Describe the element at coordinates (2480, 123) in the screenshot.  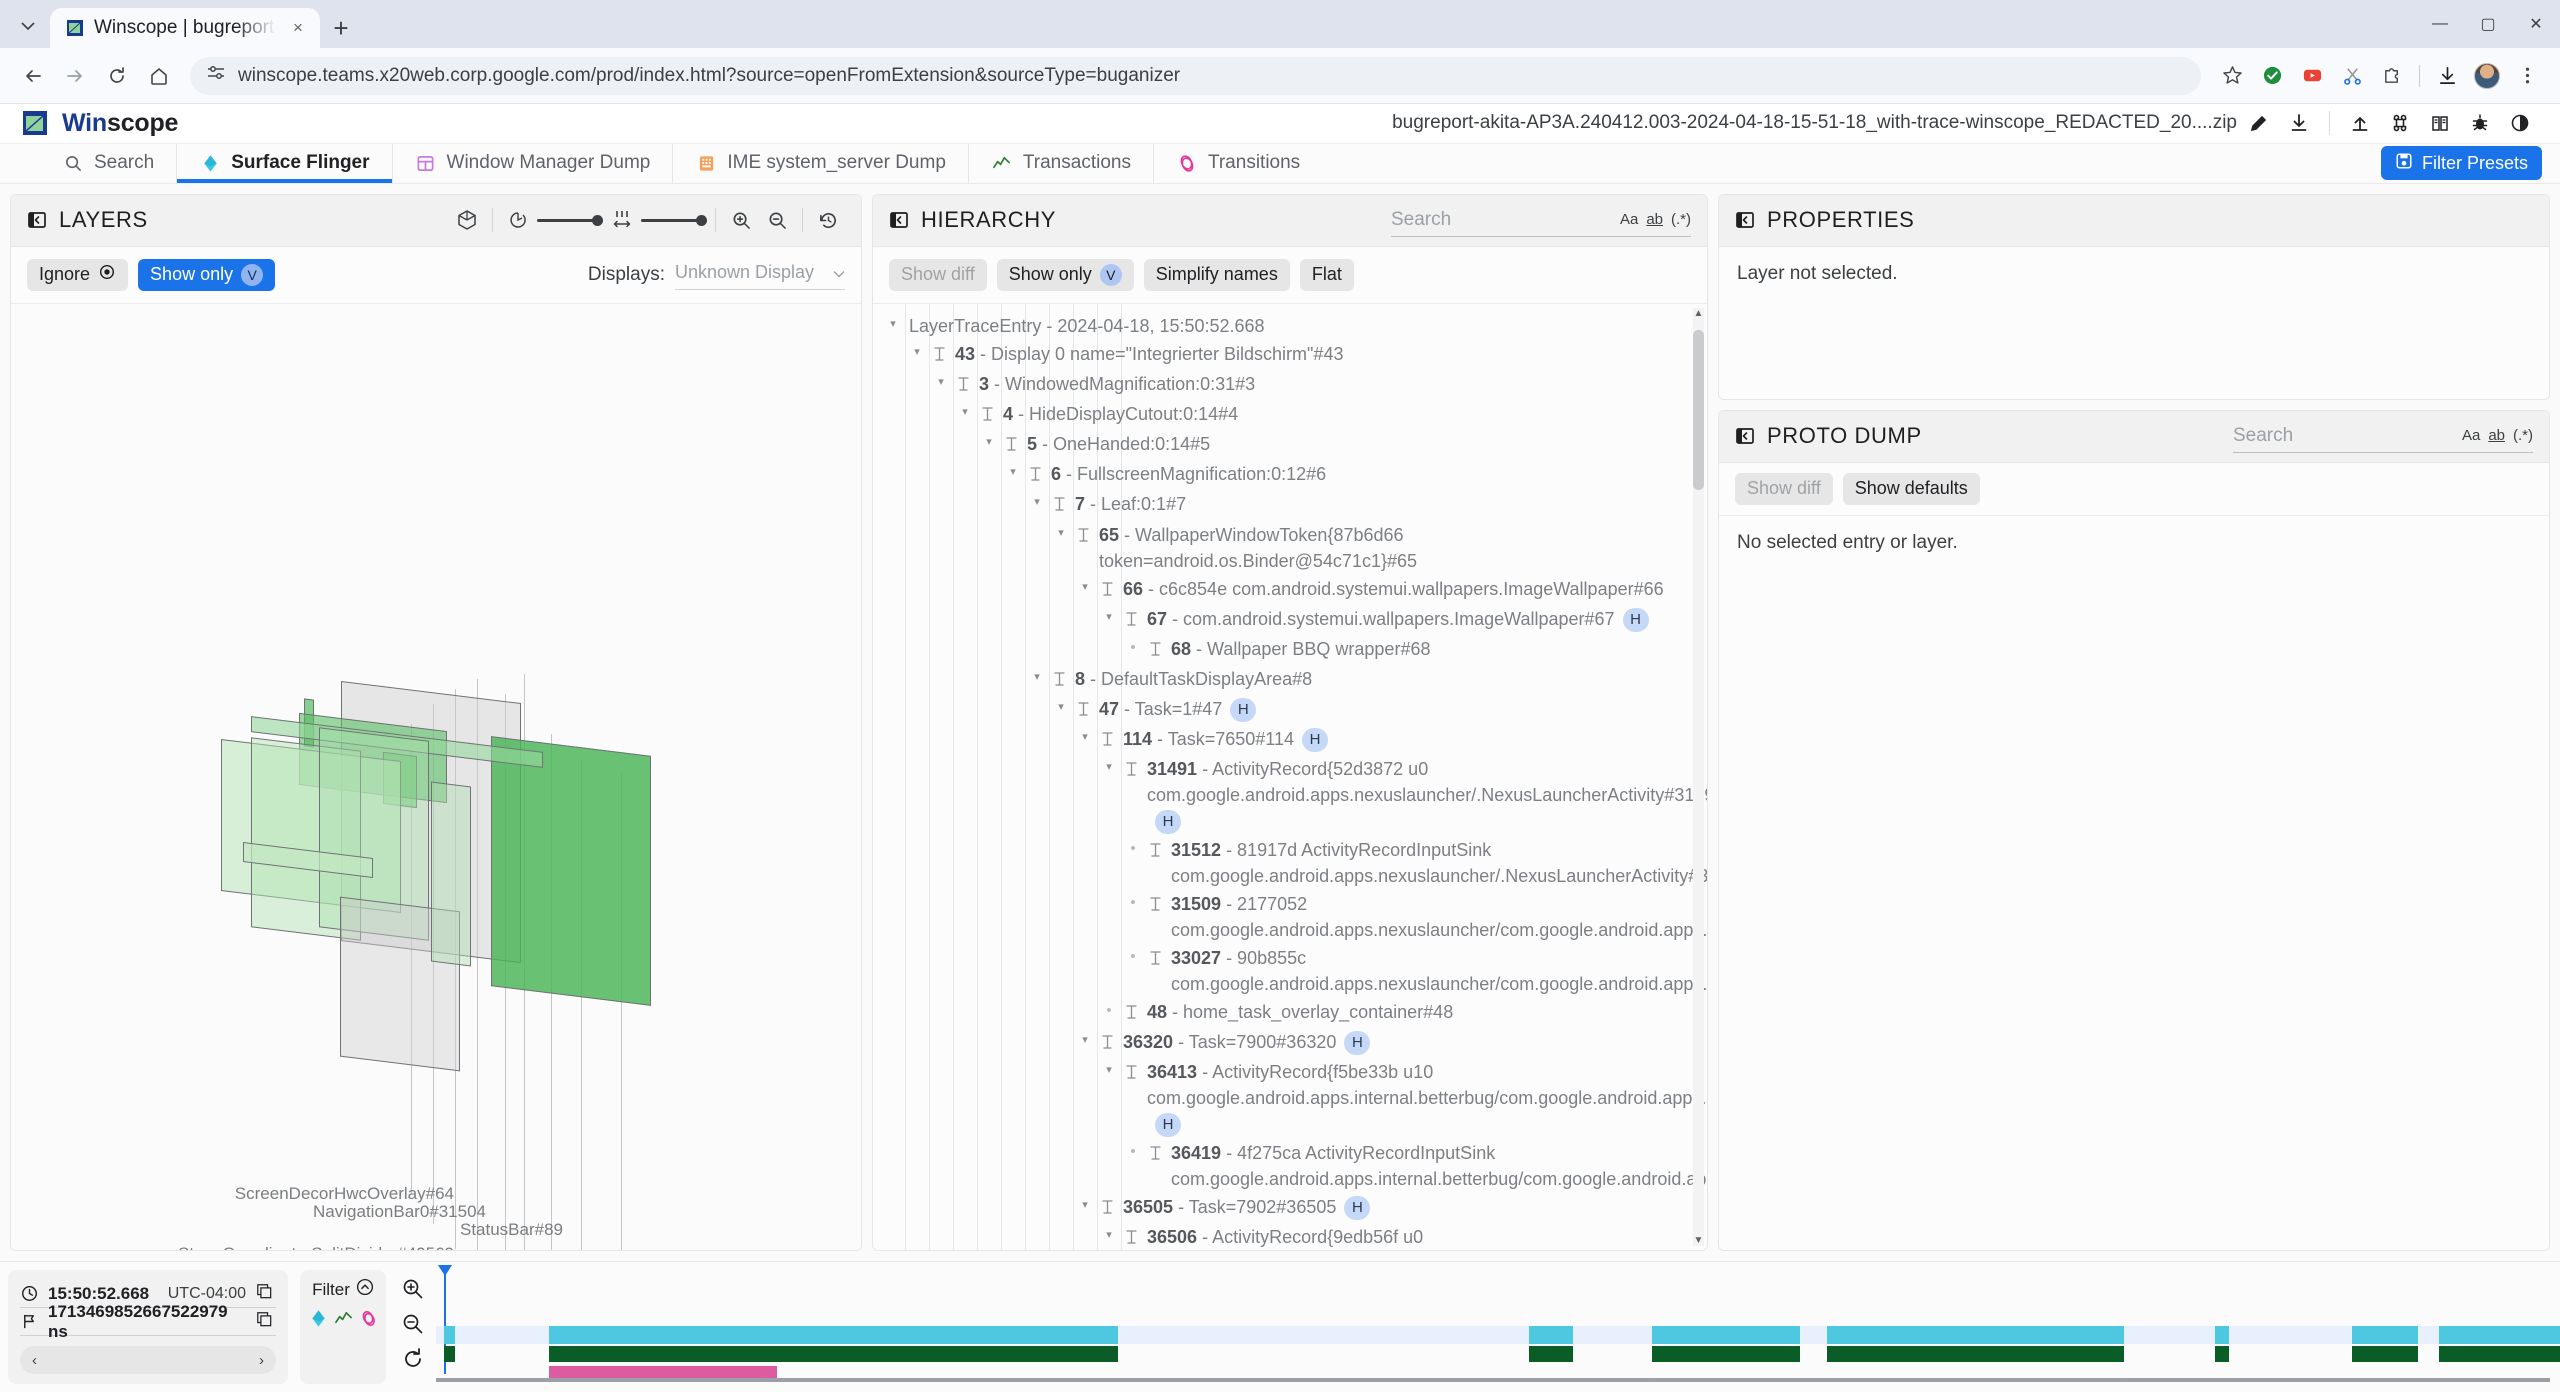
I see `bug-icon` at that location.